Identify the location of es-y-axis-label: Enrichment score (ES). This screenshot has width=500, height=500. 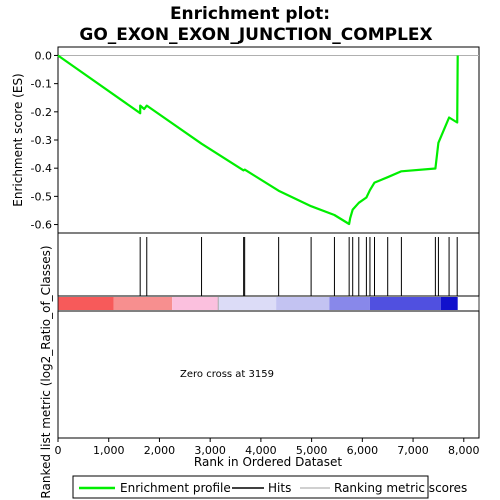
(18, 139).